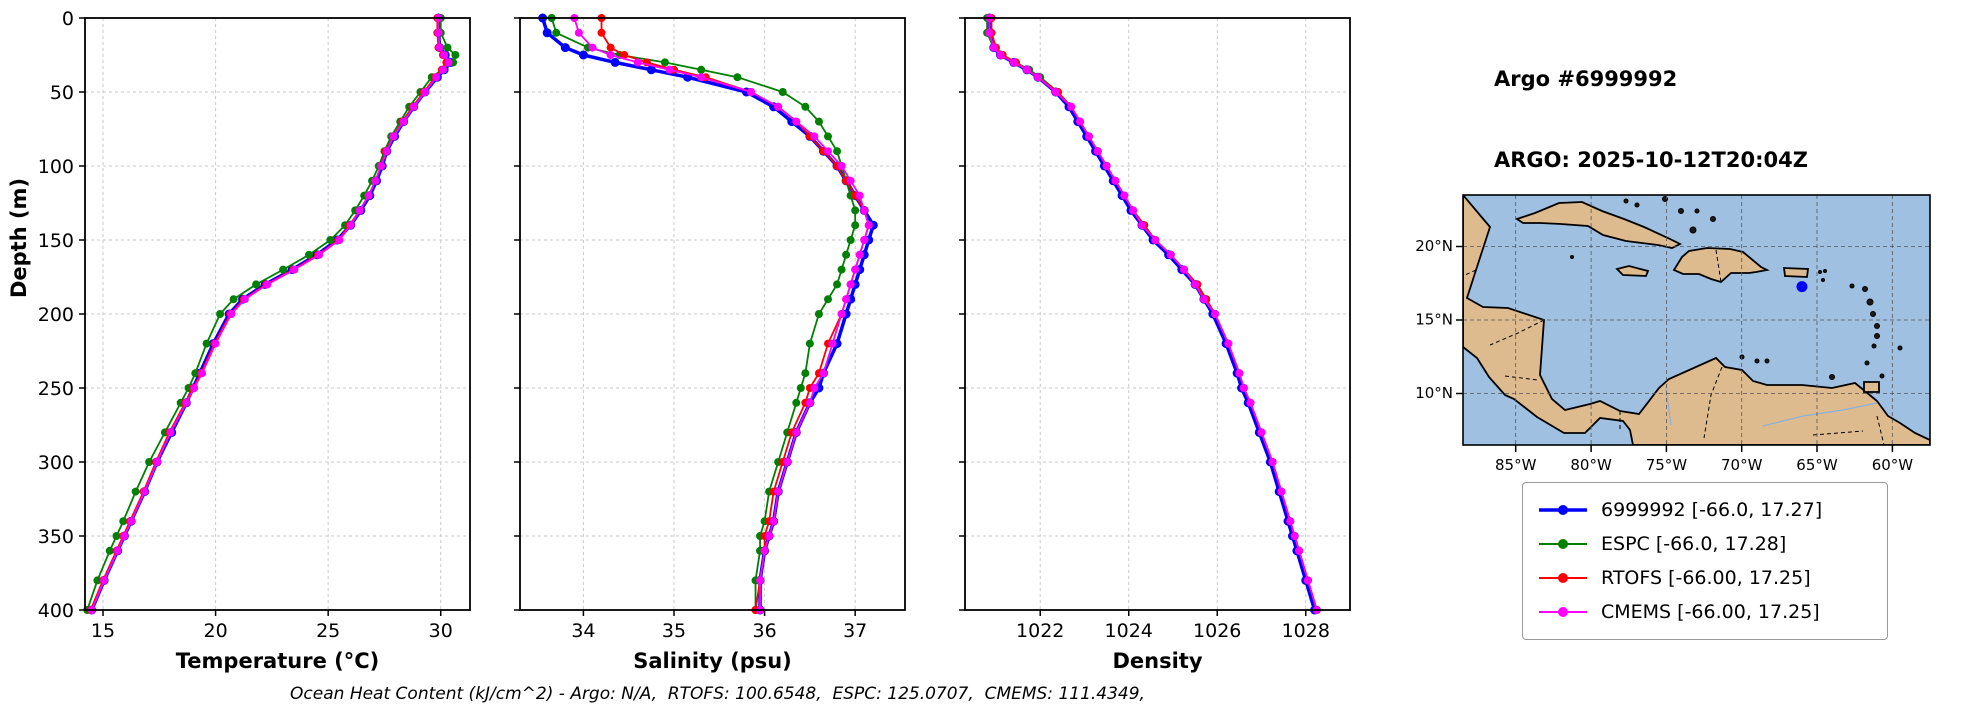 The height and width of the screenshot is (712, 1967). Describe the element at coordinates (56, 241) in the screenshot. I see `svg-text: 150` at that location.